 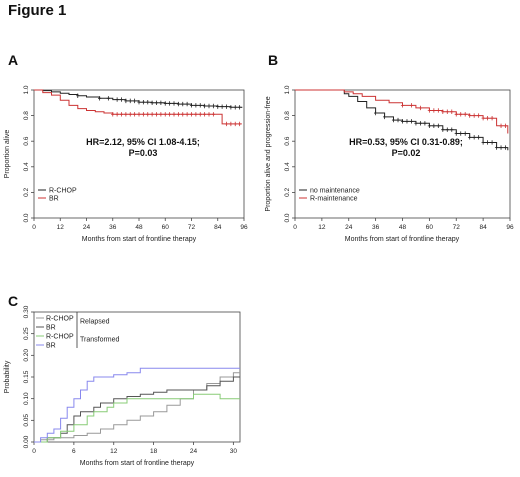 What do you see at coordinates (457, 227) in the screenshot?
I see `x-tick-label: 72` at bounding box center [457, 227].